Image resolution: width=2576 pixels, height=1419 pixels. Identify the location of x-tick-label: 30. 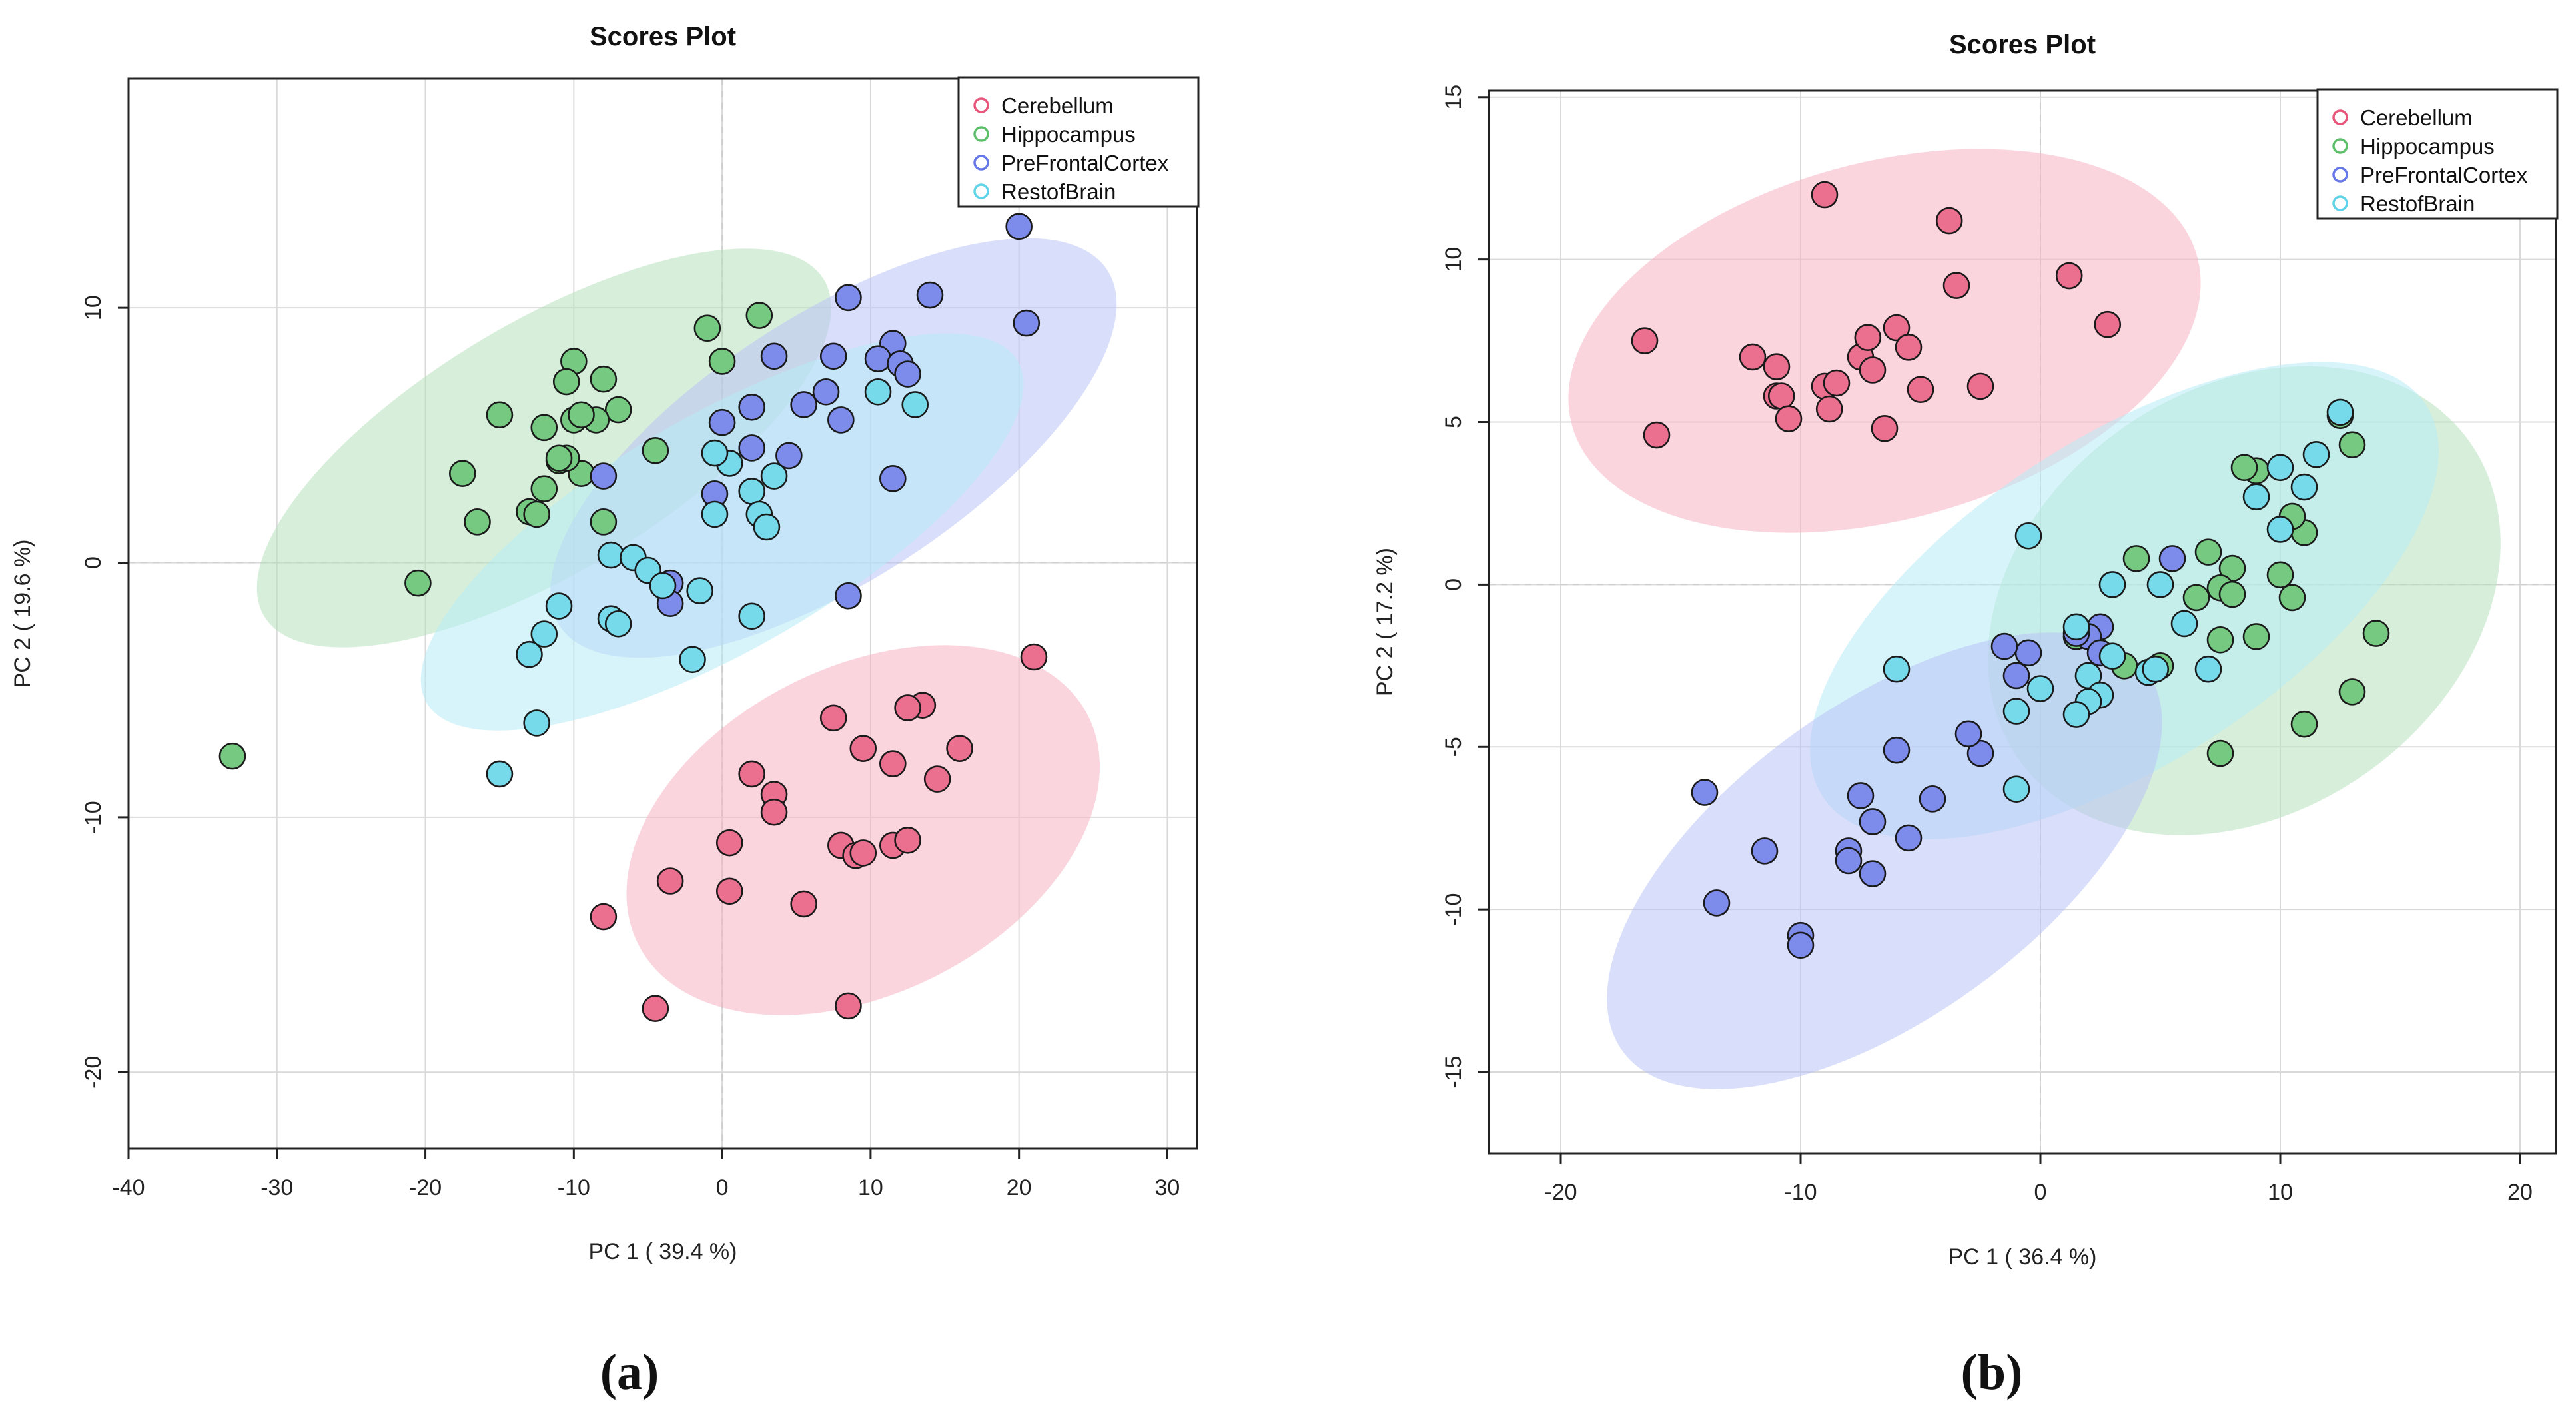
(1168, 1187).